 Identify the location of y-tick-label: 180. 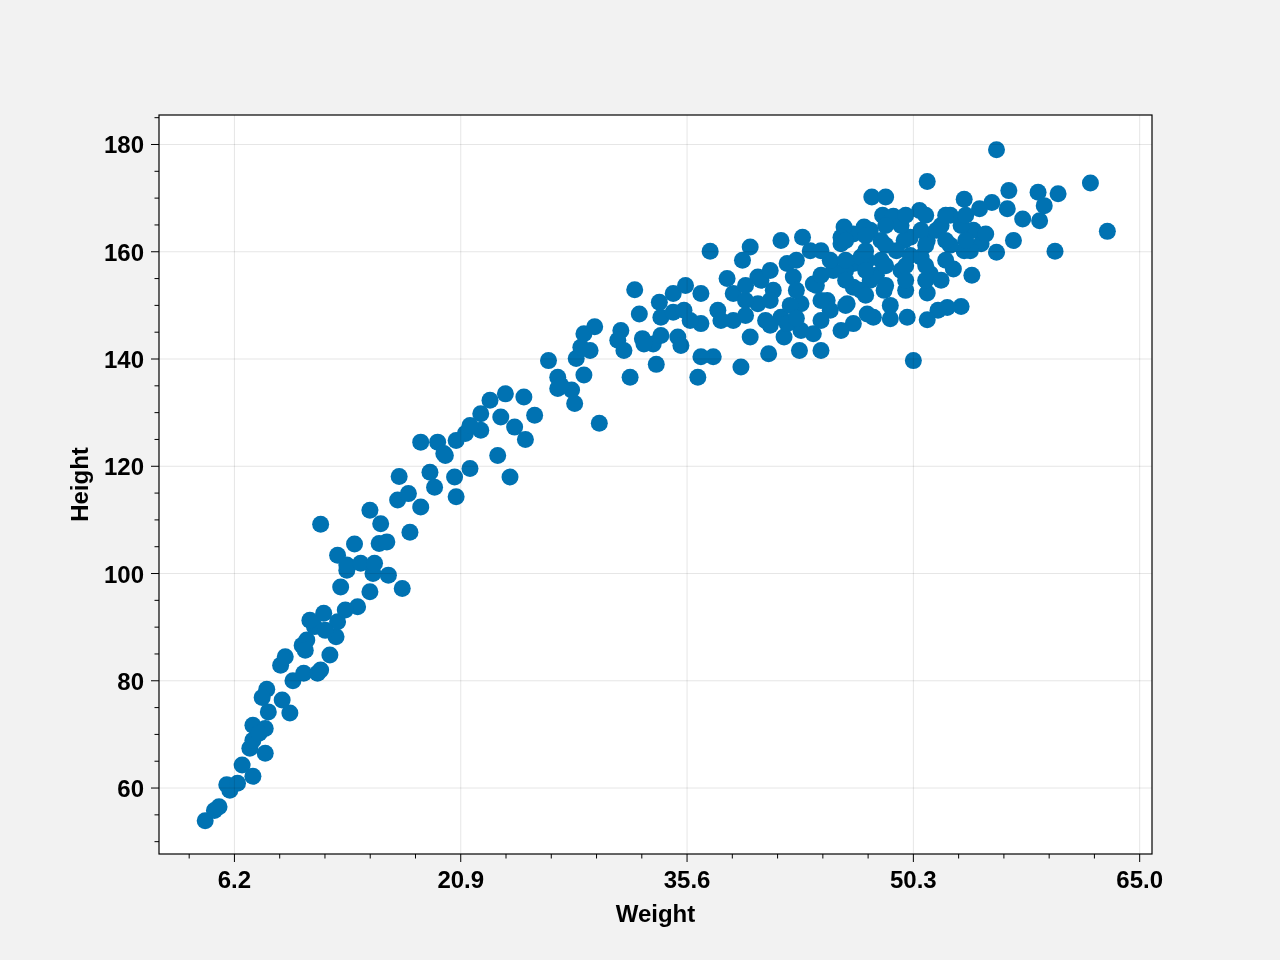
(123, 144).